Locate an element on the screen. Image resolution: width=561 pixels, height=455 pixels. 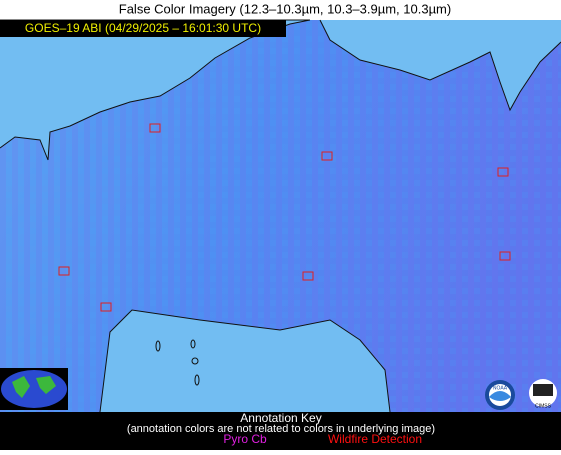
cimss-label: CIMSS is located at coordinates (543, 406).